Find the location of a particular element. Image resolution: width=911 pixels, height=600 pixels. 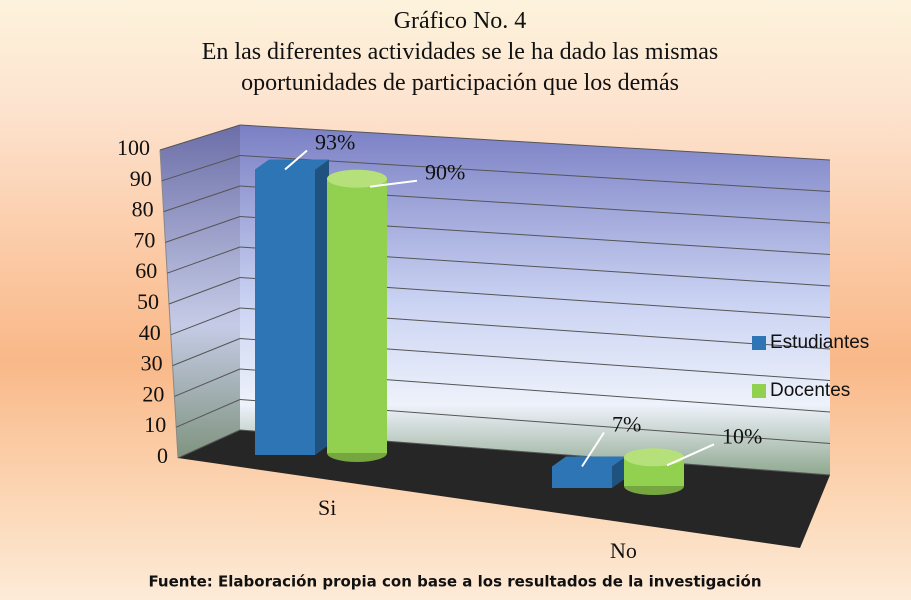

y-tick-label: 30 is located at coordinates (152, 363).